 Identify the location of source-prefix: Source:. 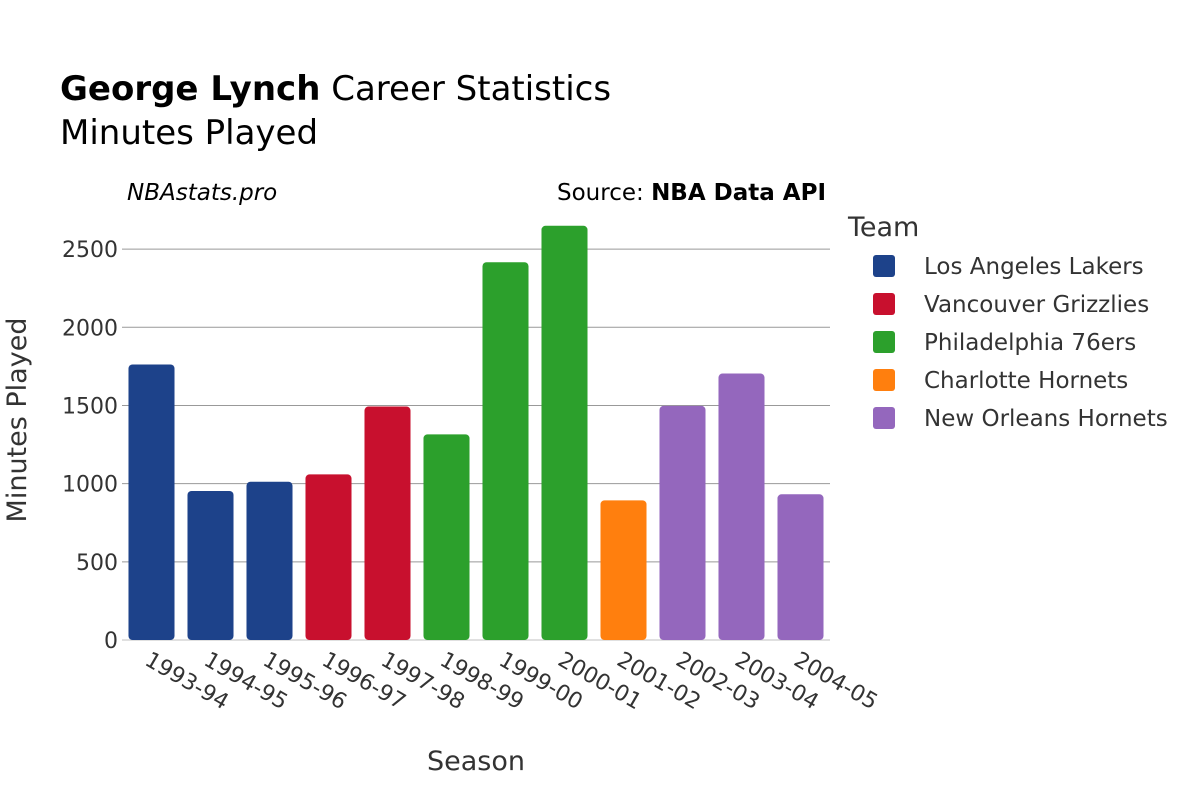
(604, 193).